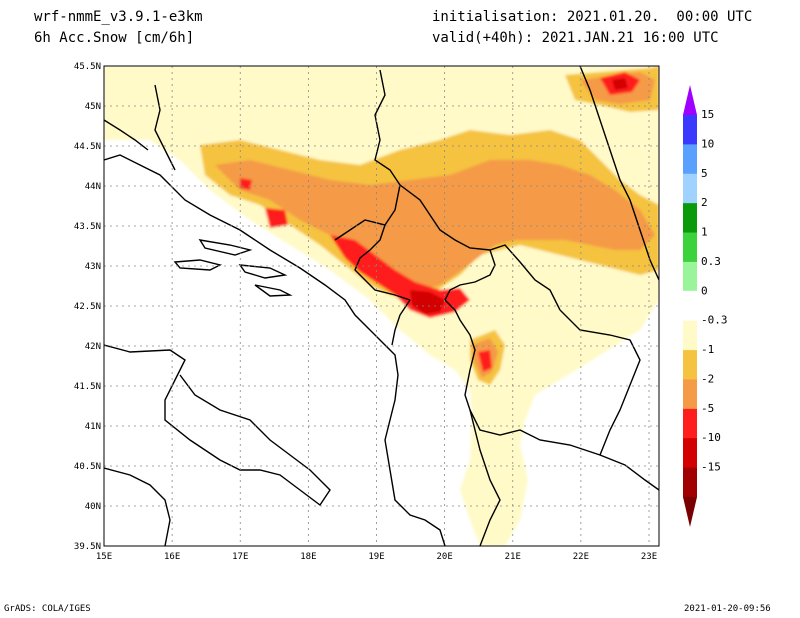  What do you see at coordinates (47, 609) in the screenshot?
I see `credit-text: GrADS: COLA/IGES` at bounding box center [47, 609].